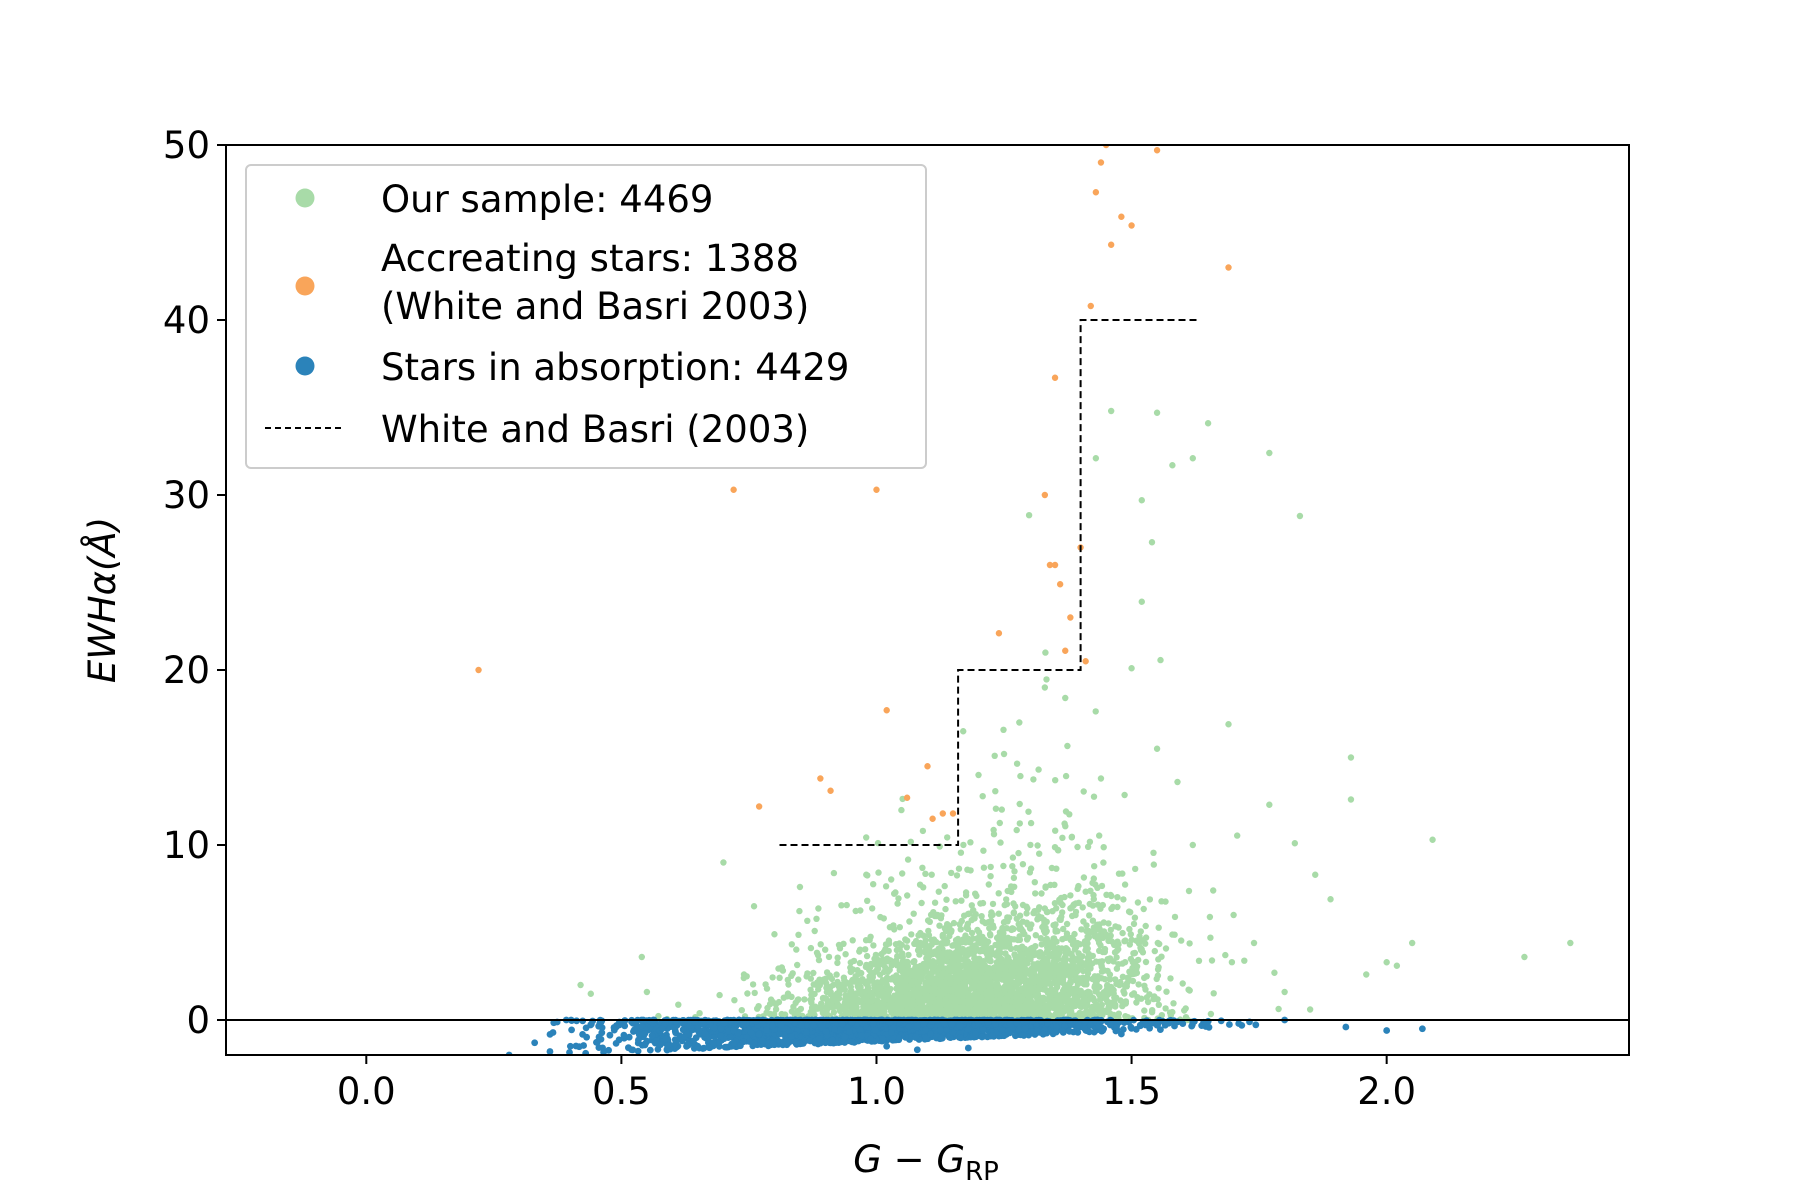  What do you see at coordinates (638, 1051) in the screenshot?
I see `absorption-star-point` at bounding box center [638, 1051].